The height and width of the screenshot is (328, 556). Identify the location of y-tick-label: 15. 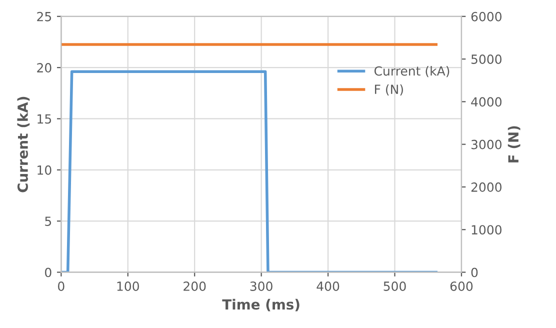
(45, 119).